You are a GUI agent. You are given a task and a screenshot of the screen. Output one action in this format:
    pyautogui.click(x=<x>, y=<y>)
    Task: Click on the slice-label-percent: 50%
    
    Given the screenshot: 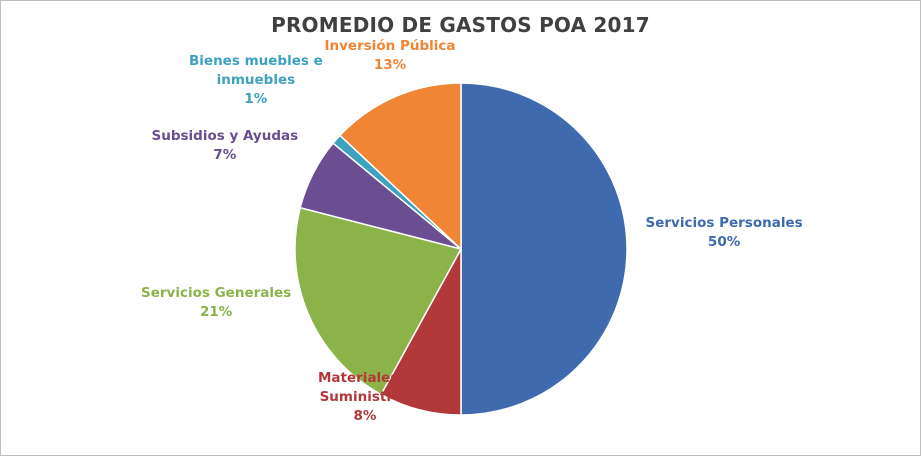 What is the action you would take?
    pyautogui.click(x=724, y=242)
    